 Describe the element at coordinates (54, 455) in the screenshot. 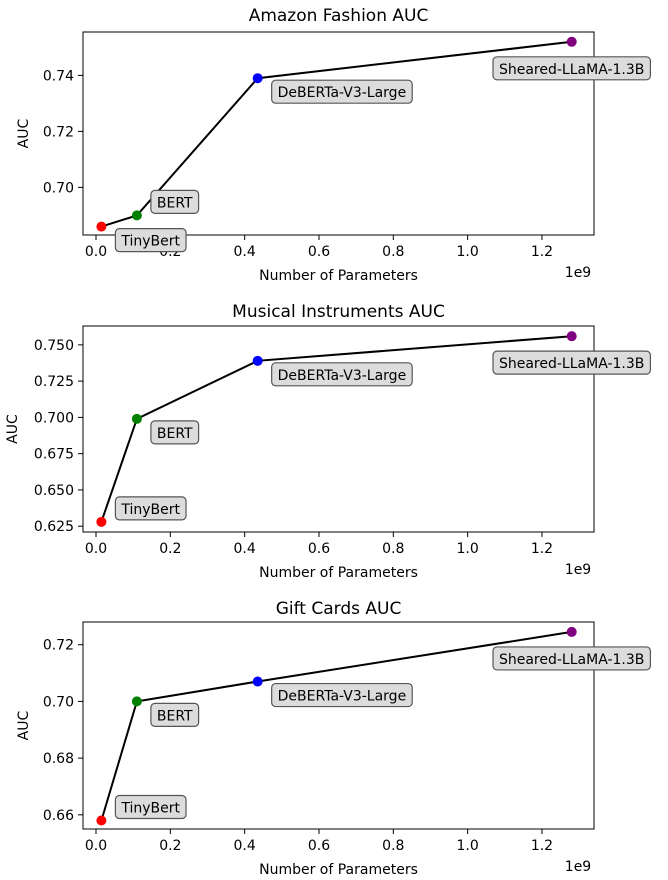

I see `y-tick-label: 0.675` at that location.